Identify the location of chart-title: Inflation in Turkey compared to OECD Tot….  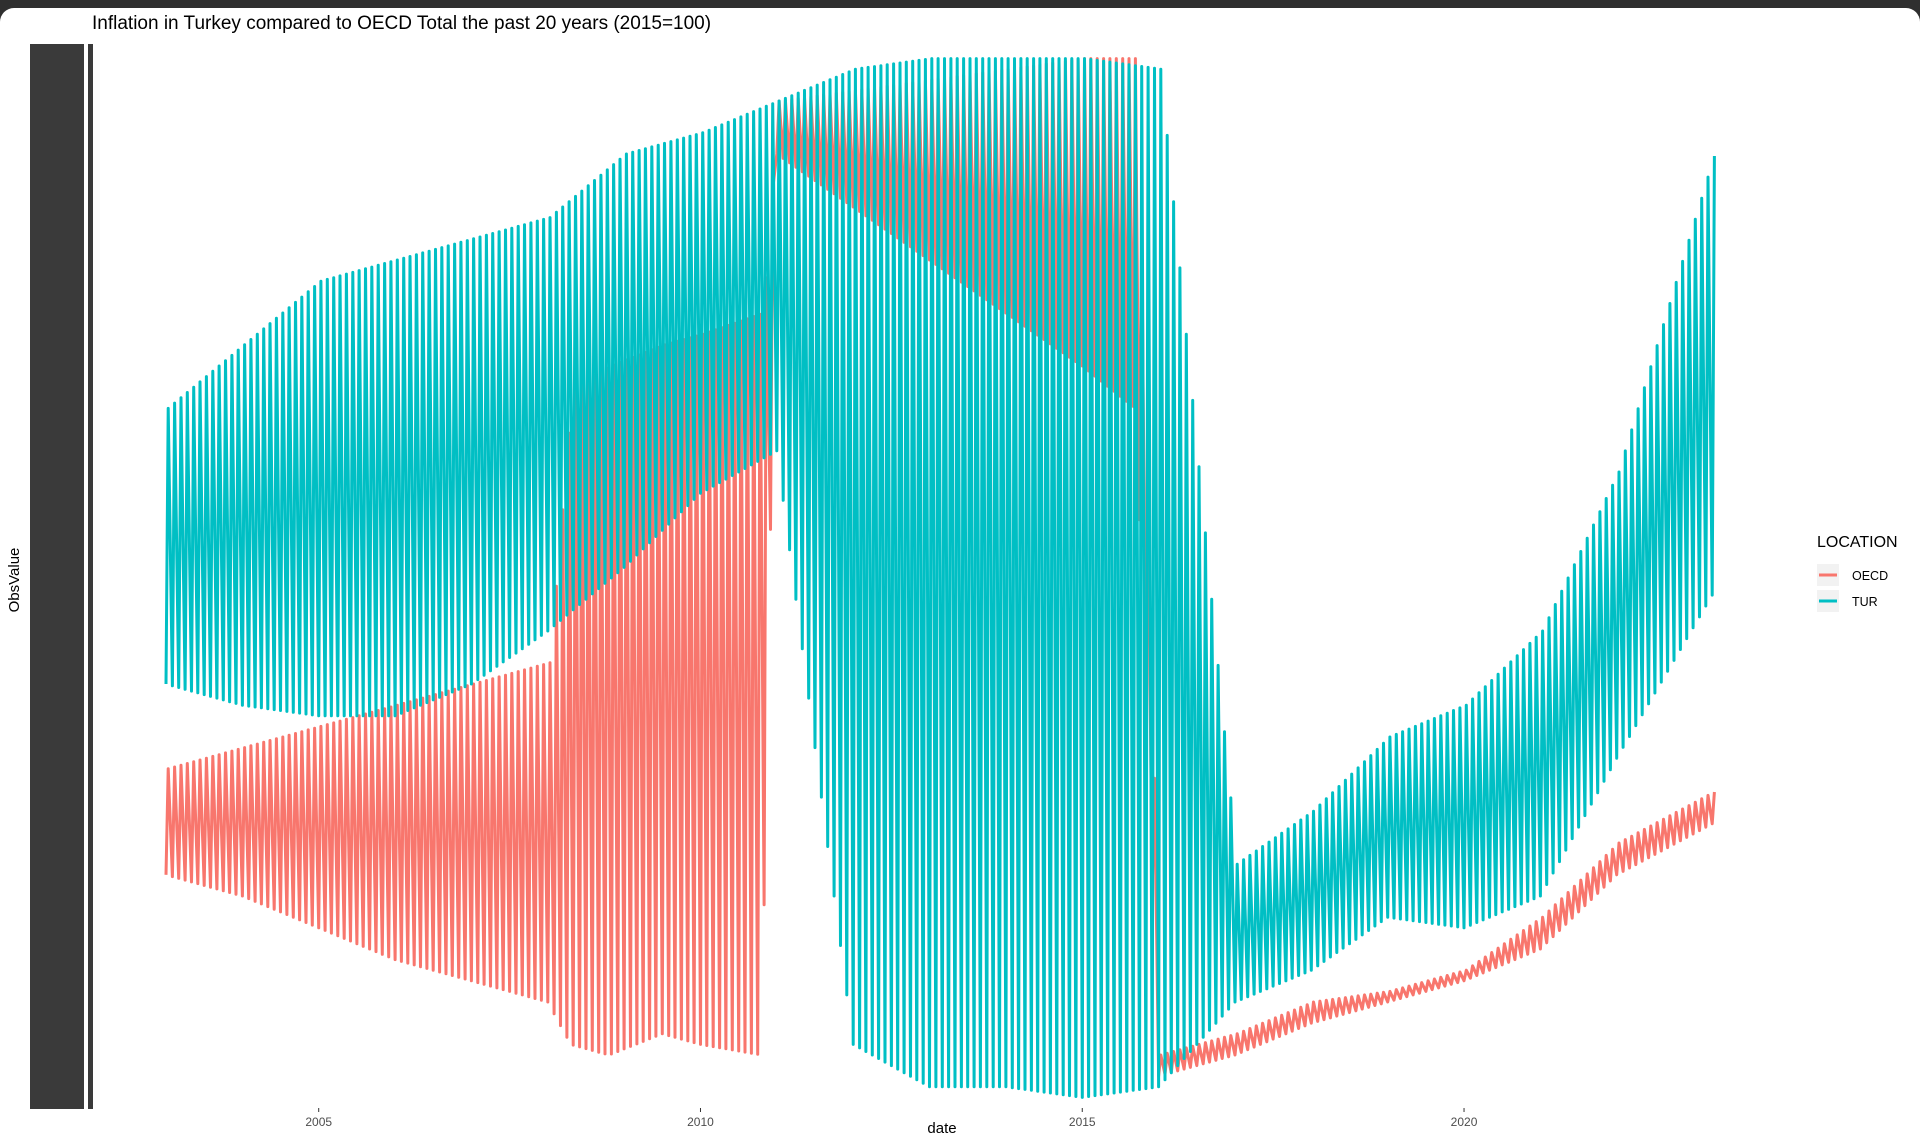
(401, 23).